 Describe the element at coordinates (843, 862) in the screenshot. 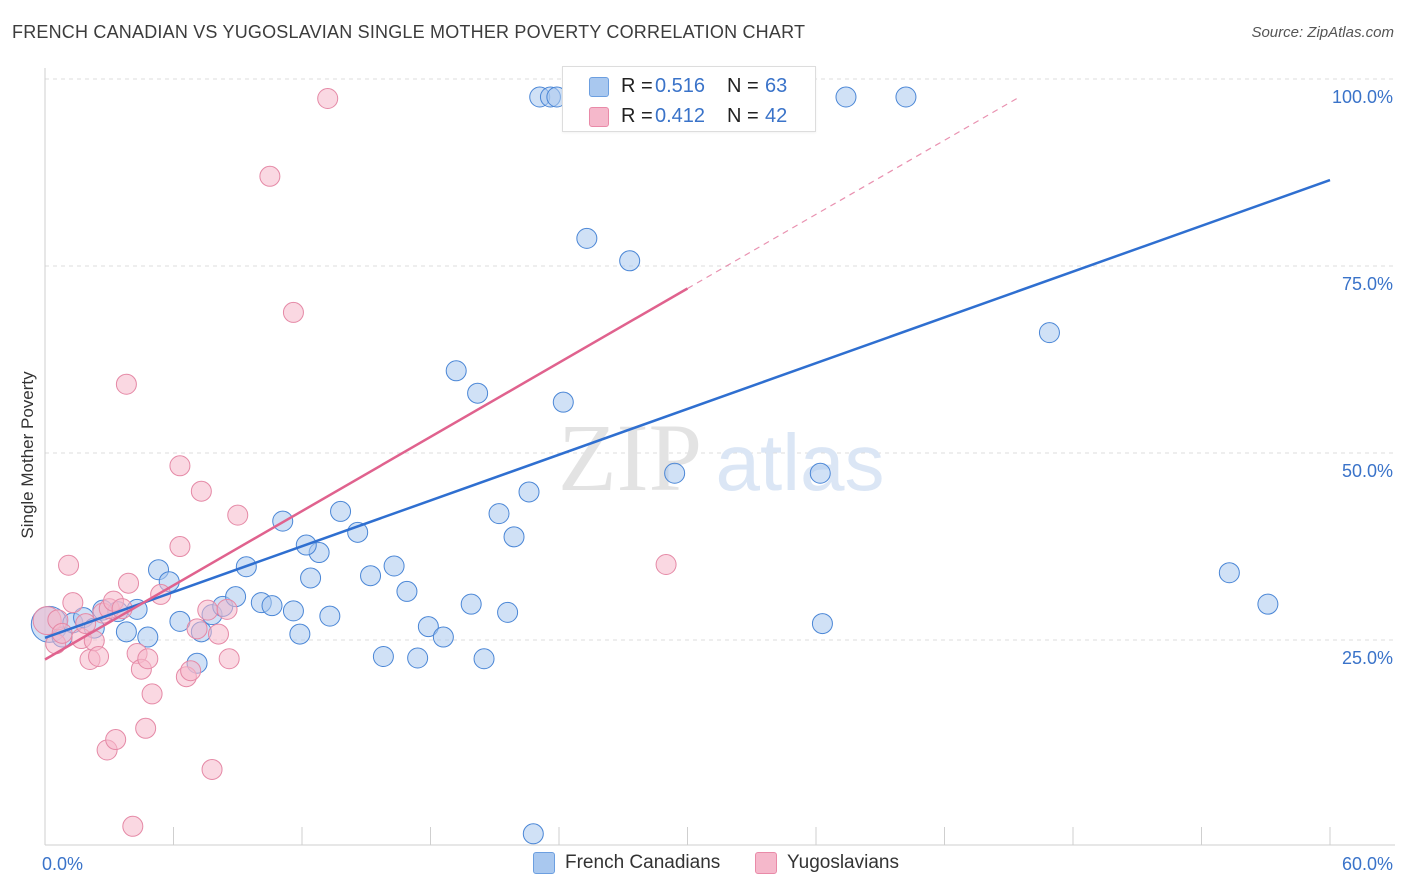

I see `legend-label: Yugoslavians` at that location.